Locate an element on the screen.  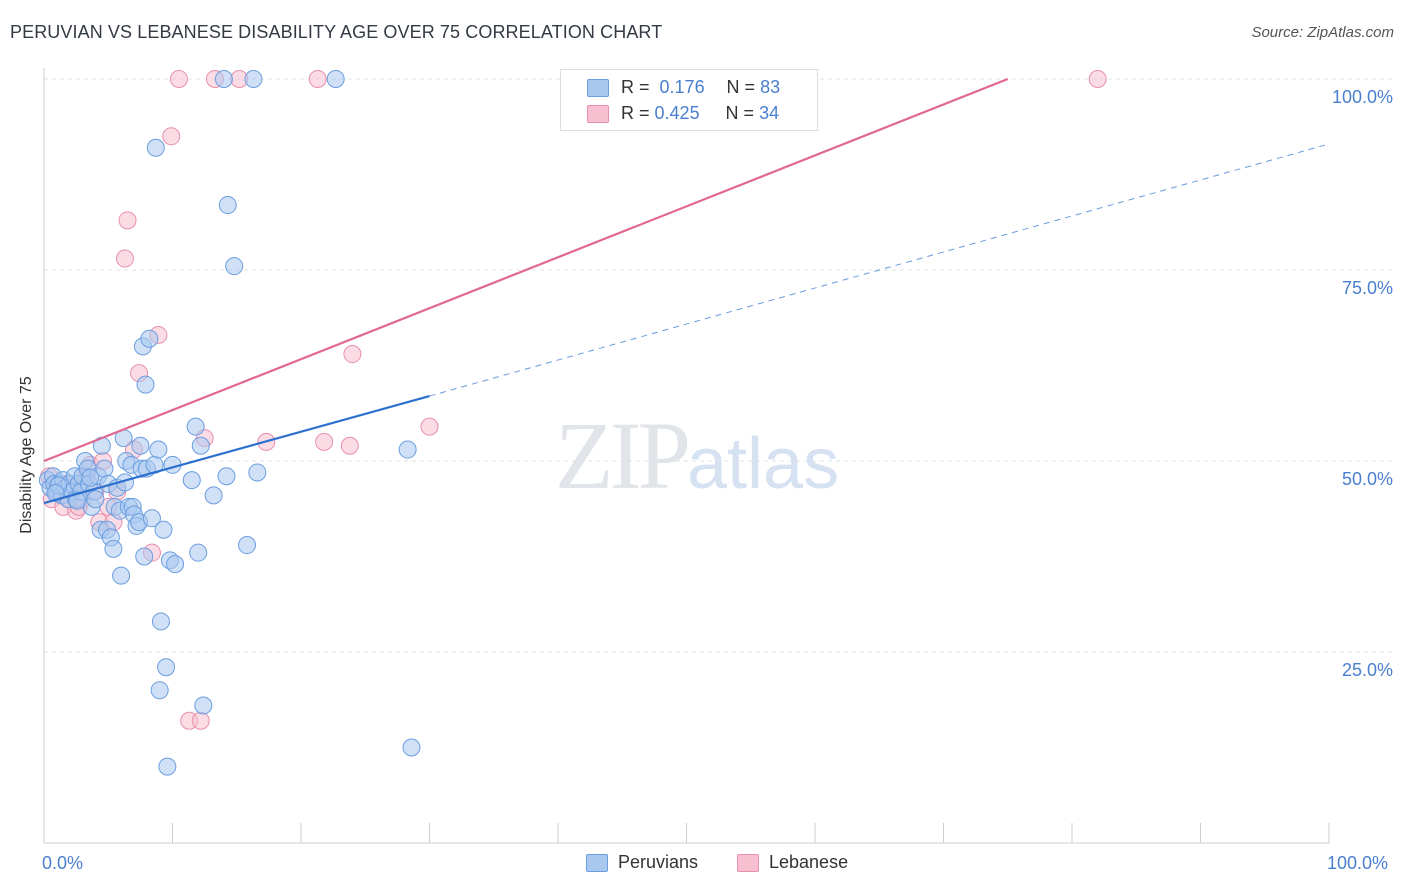
legend-swatch-lebanese is located at coordinates (598, 113).